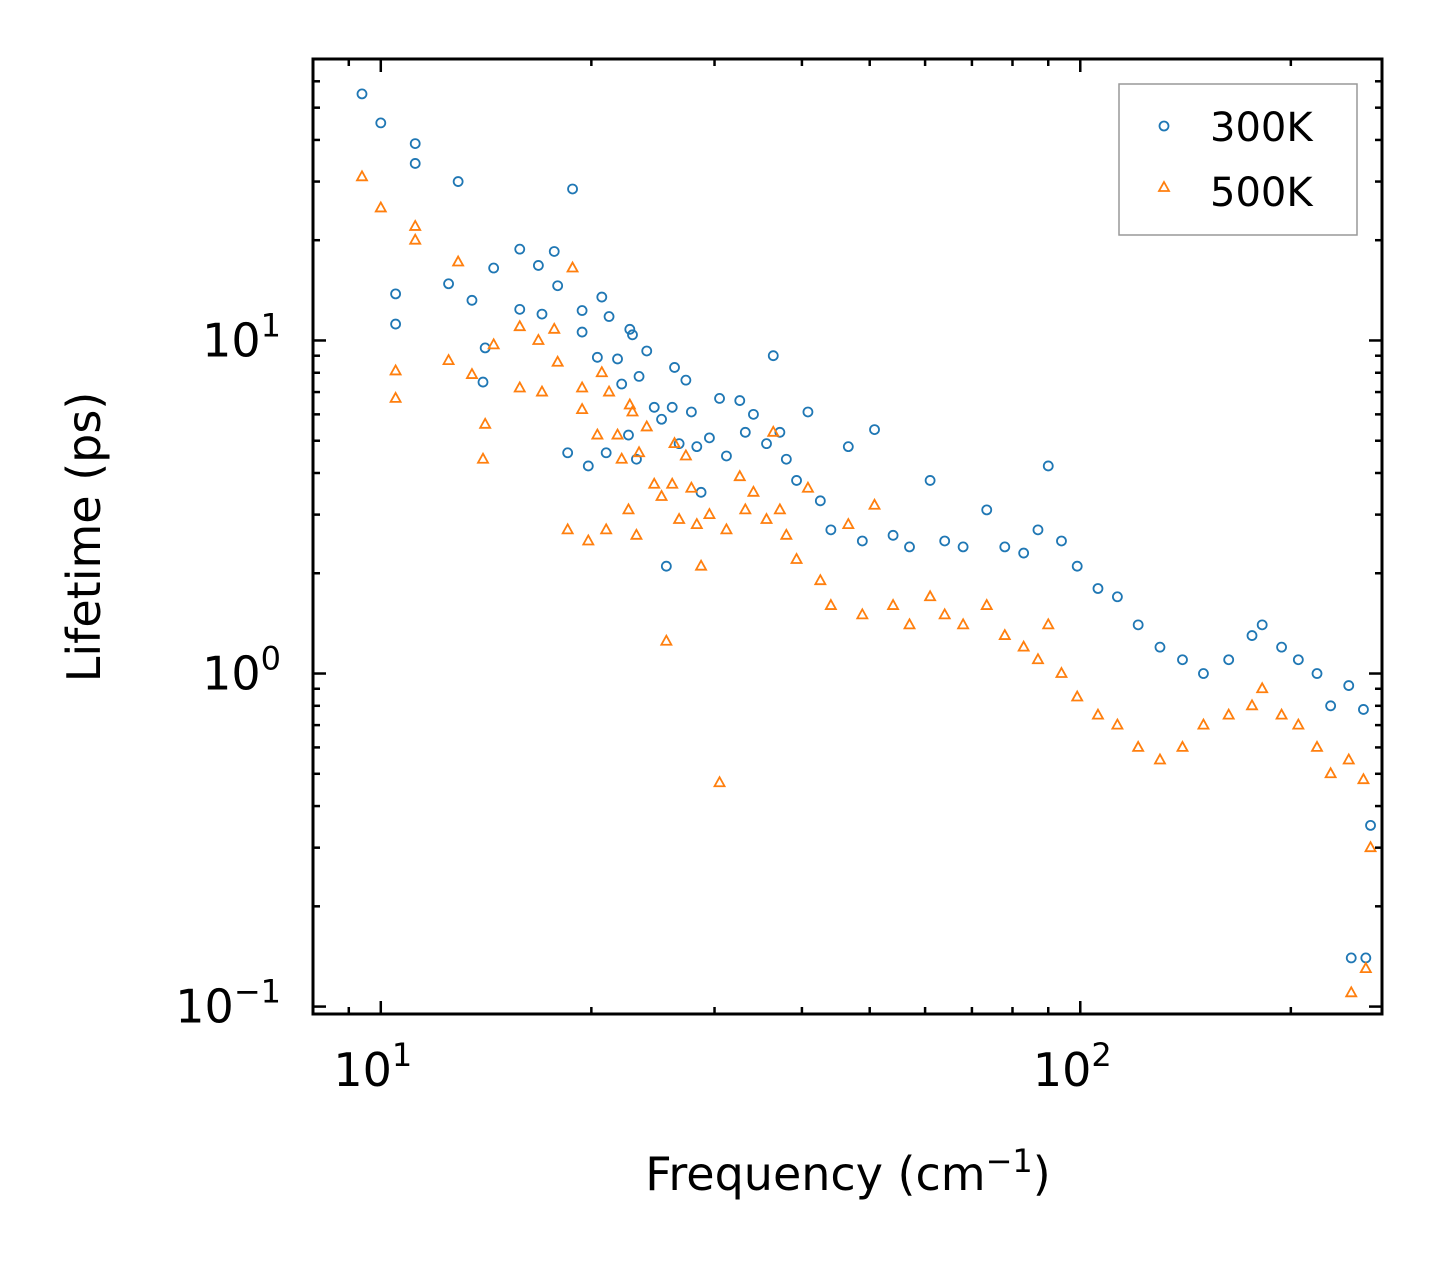  Describe the element at coordinates (241, 336) in the screenshot. I see `y-tick-label: 10¹` at that location.